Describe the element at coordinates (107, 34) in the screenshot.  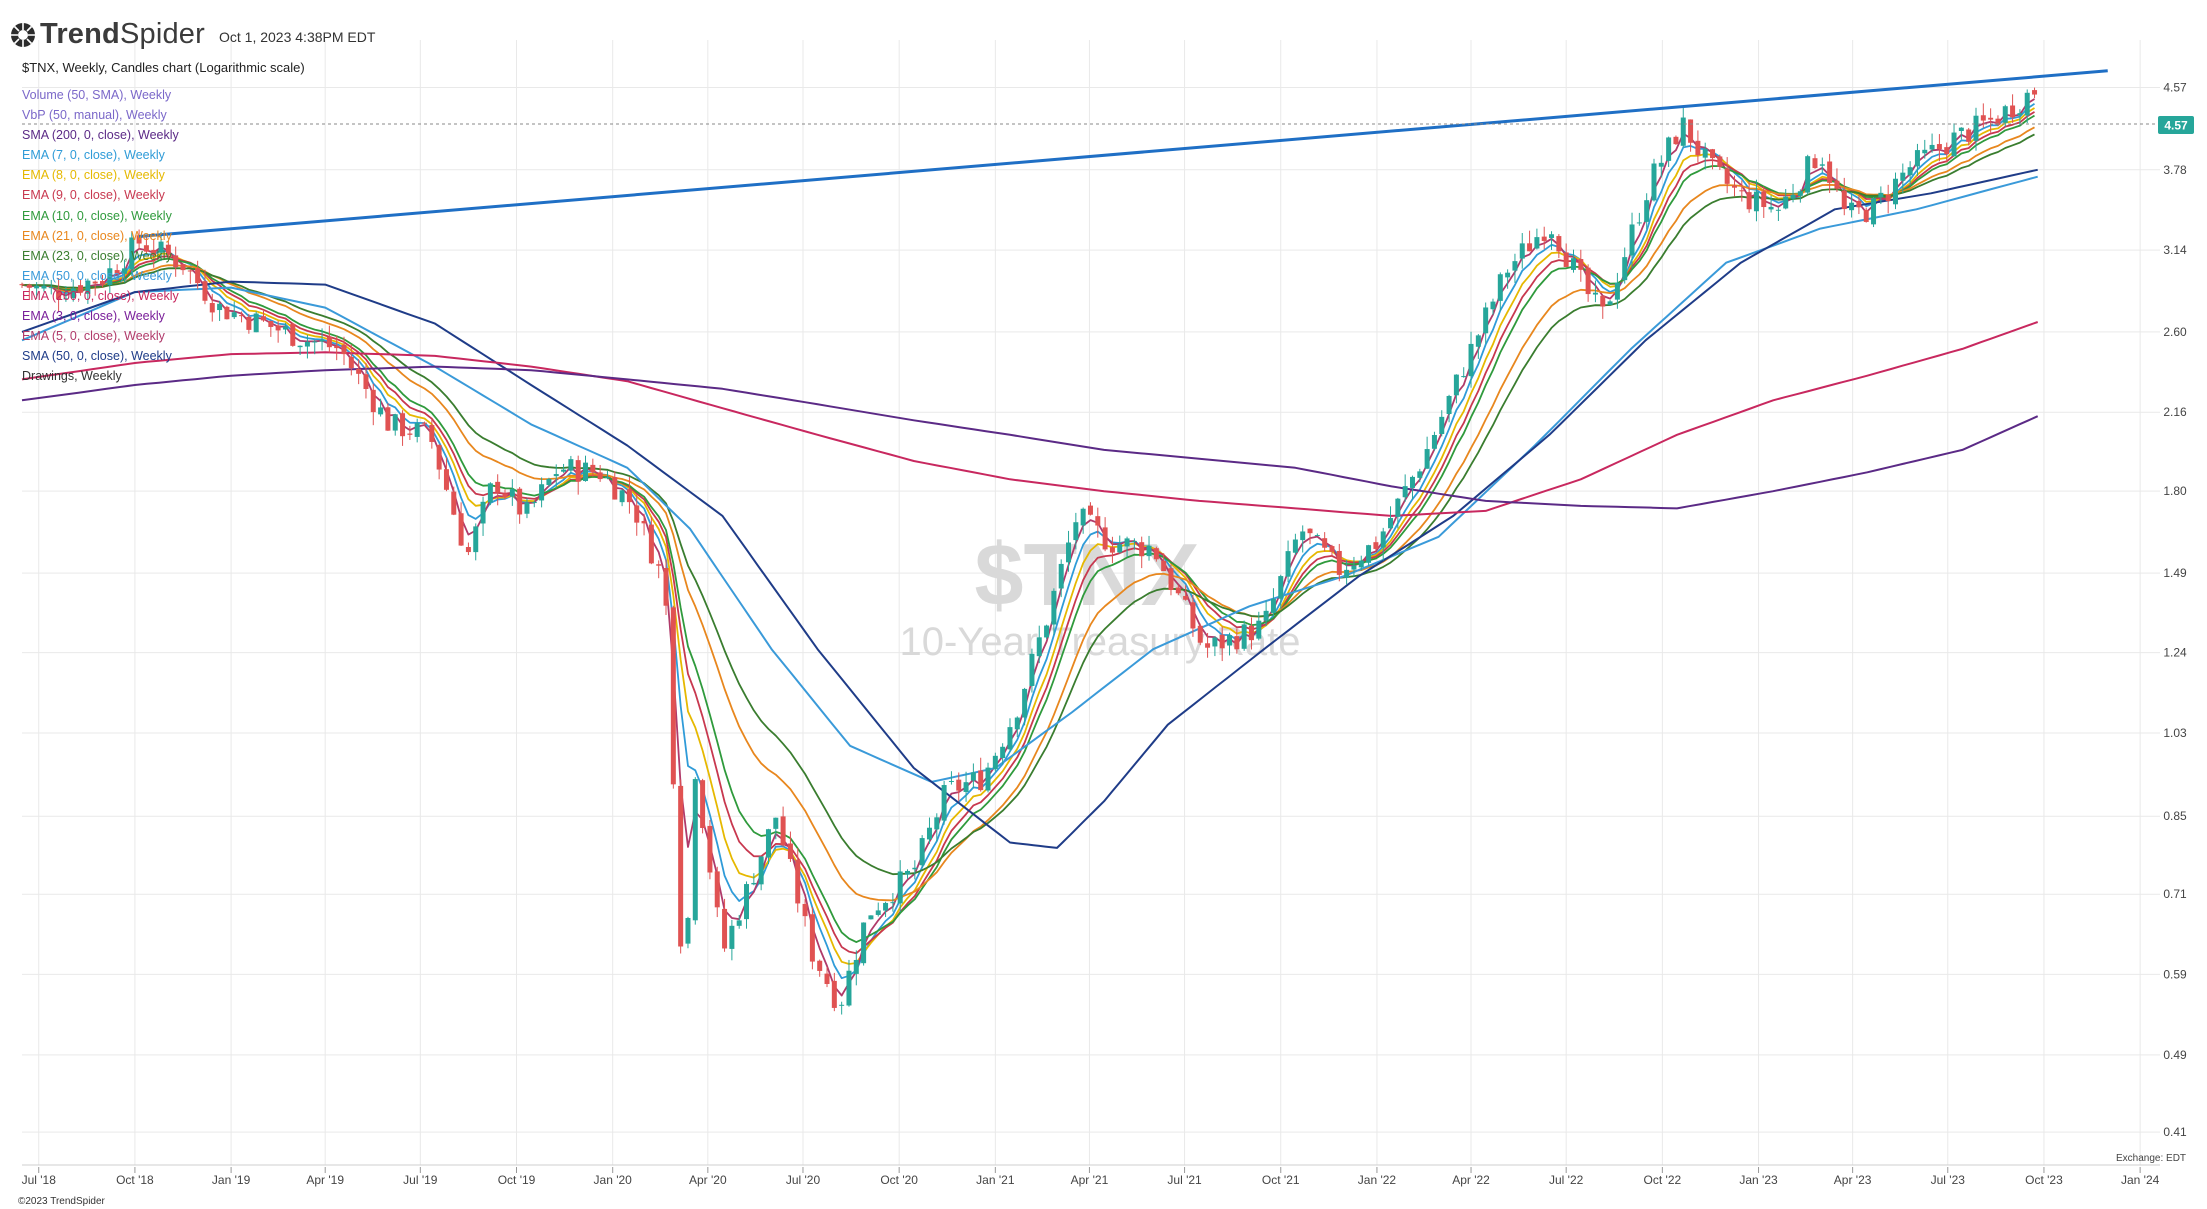
I see `trendspider-logo: TrendSpider` at that location.